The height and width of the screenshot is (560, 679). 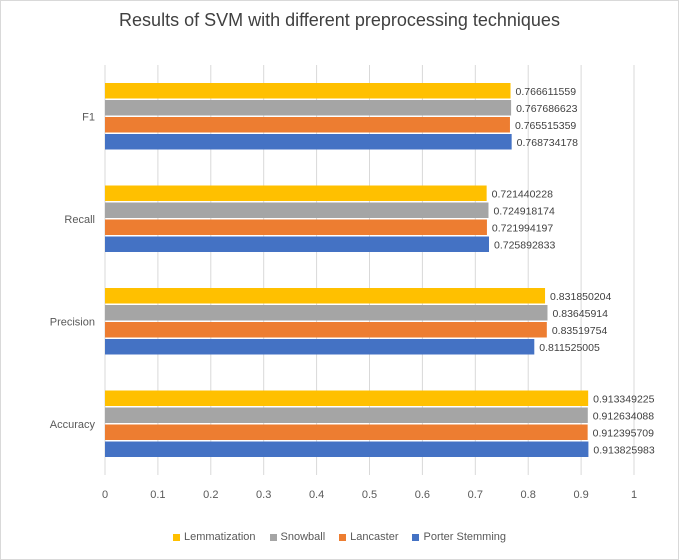 I want to click on x-tick-label: 0.6, so click(x=422, y=495).